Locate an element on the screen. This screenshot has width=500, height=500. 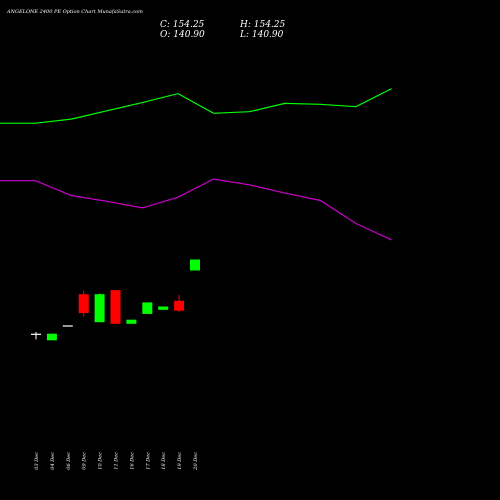
x-tick-label: 06 Dec is located at coordinates (69, 461).